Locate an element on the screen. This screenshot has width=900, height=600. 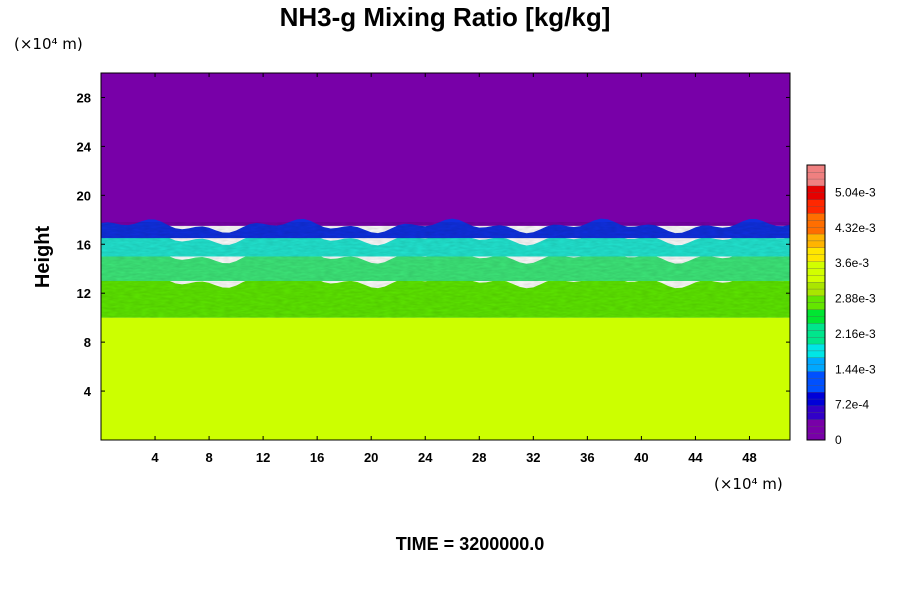
y-tick-label: 24 is located at coordinates (84, 146).